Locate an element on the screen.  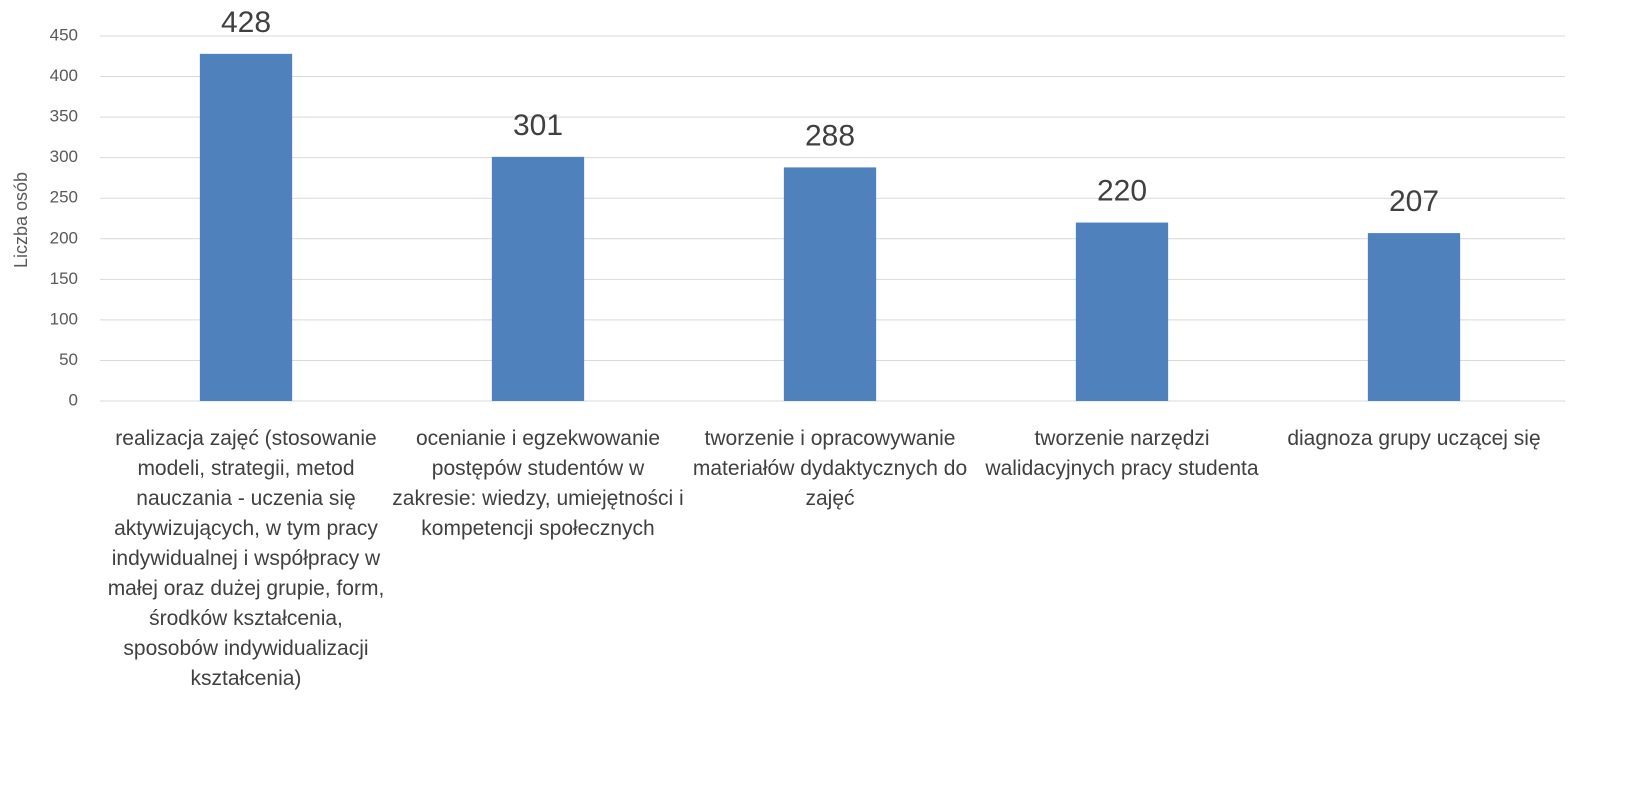
y-tick-label: 100 is located at coordinates (64, 318).